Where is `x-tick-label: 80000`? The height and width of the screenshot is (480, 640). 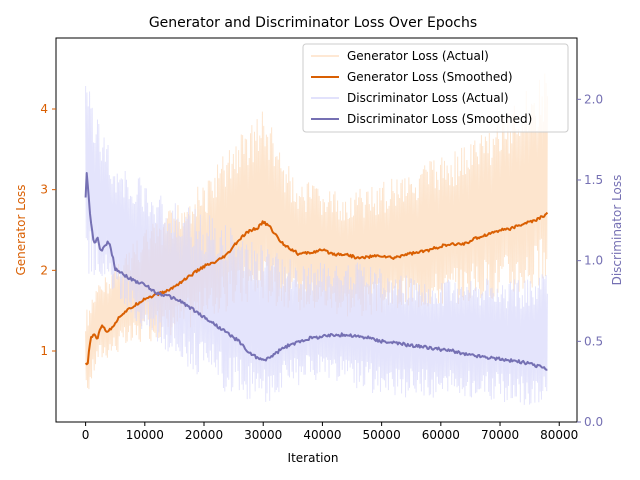 x-tick-label: 80000 is located at coordinates (559, 435).